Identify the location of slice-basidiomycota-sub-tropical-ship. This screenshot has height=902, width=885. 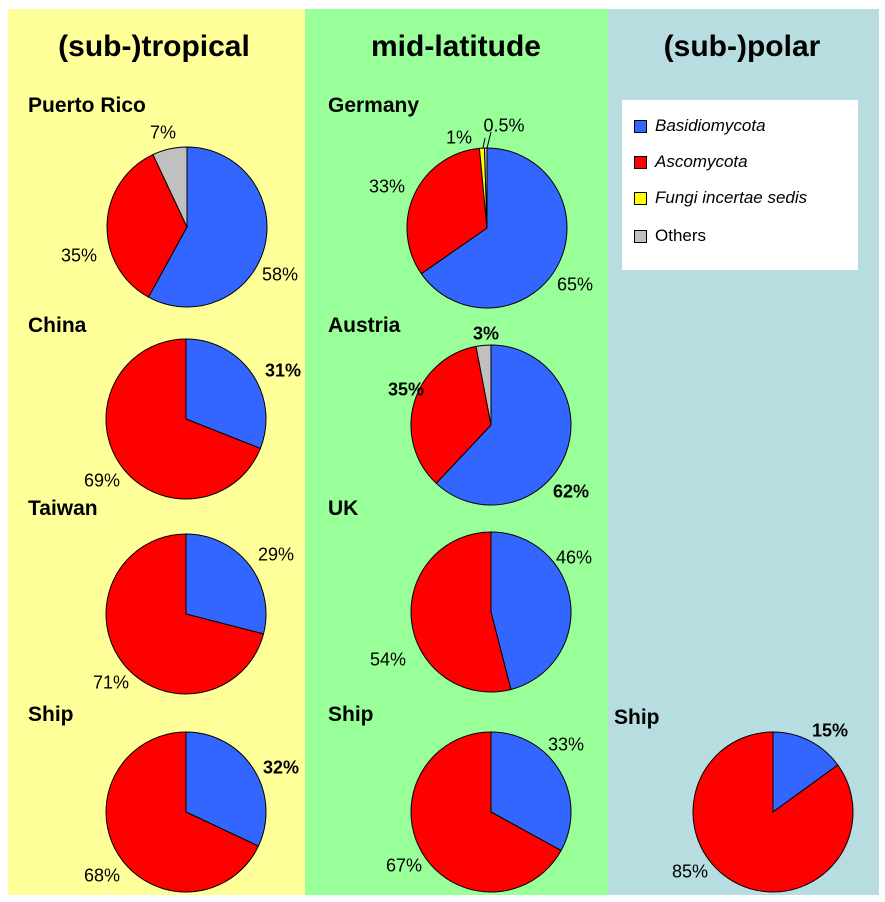
(226, 789).